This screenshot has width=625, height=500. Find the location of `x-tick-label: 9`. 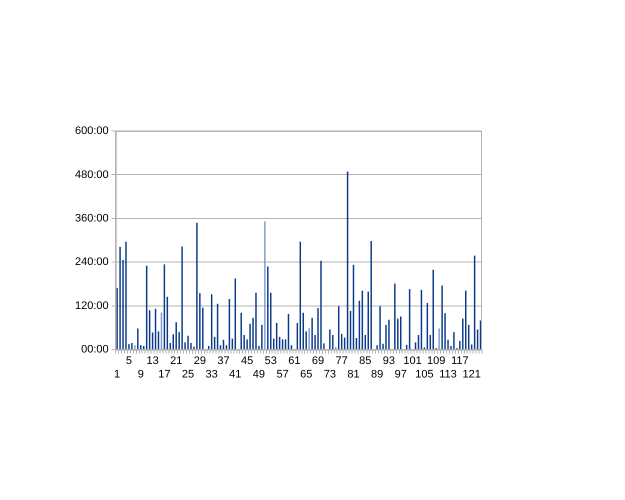

x-tick-label: 9 is located at coordinates (141, 374).